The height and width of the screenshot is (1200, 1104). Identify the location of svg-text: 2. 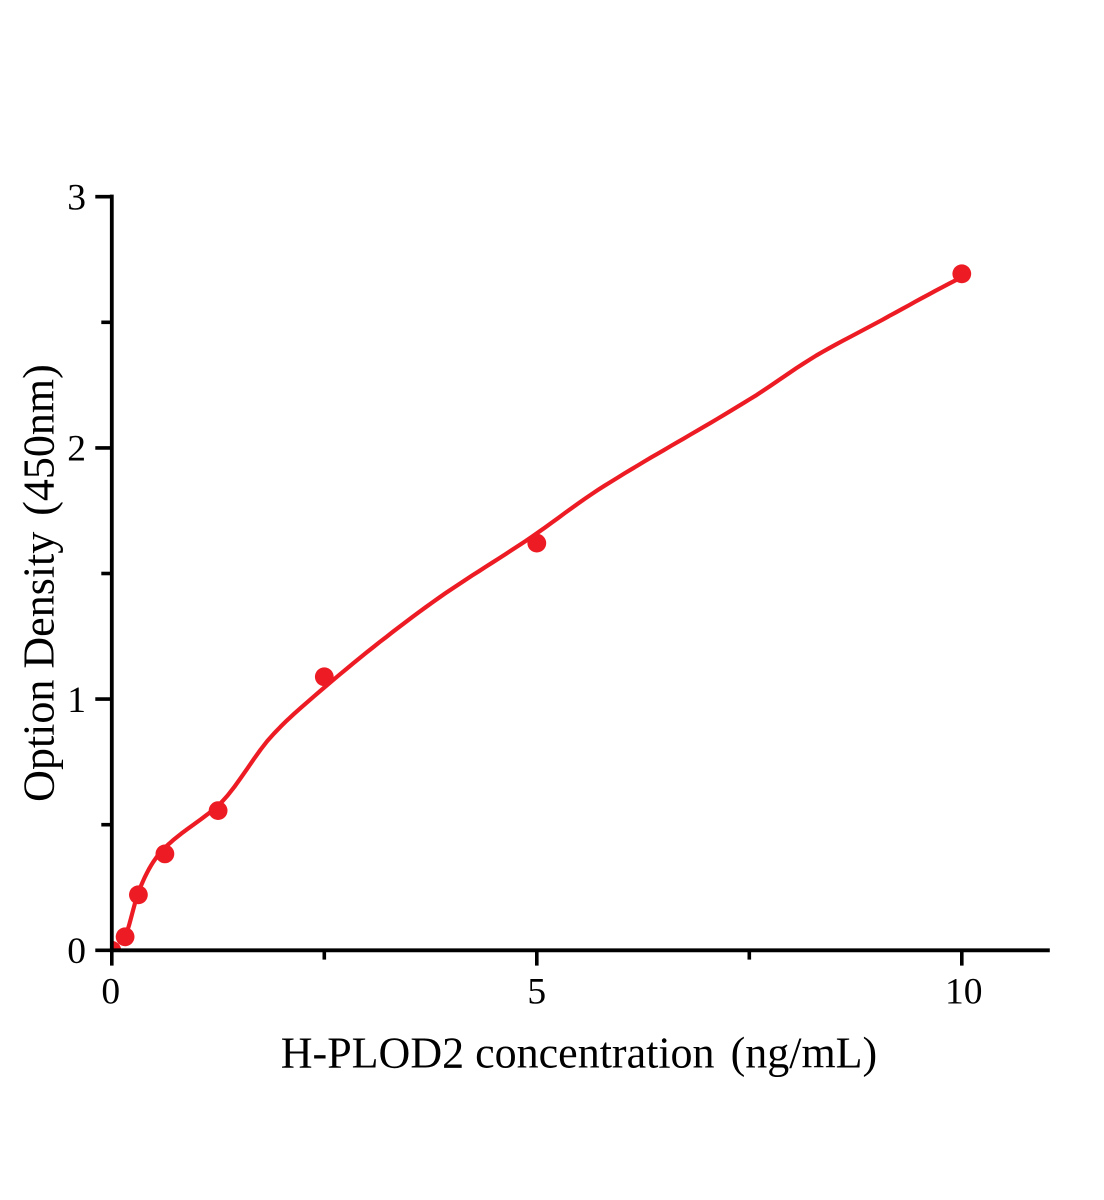
(76, 449).